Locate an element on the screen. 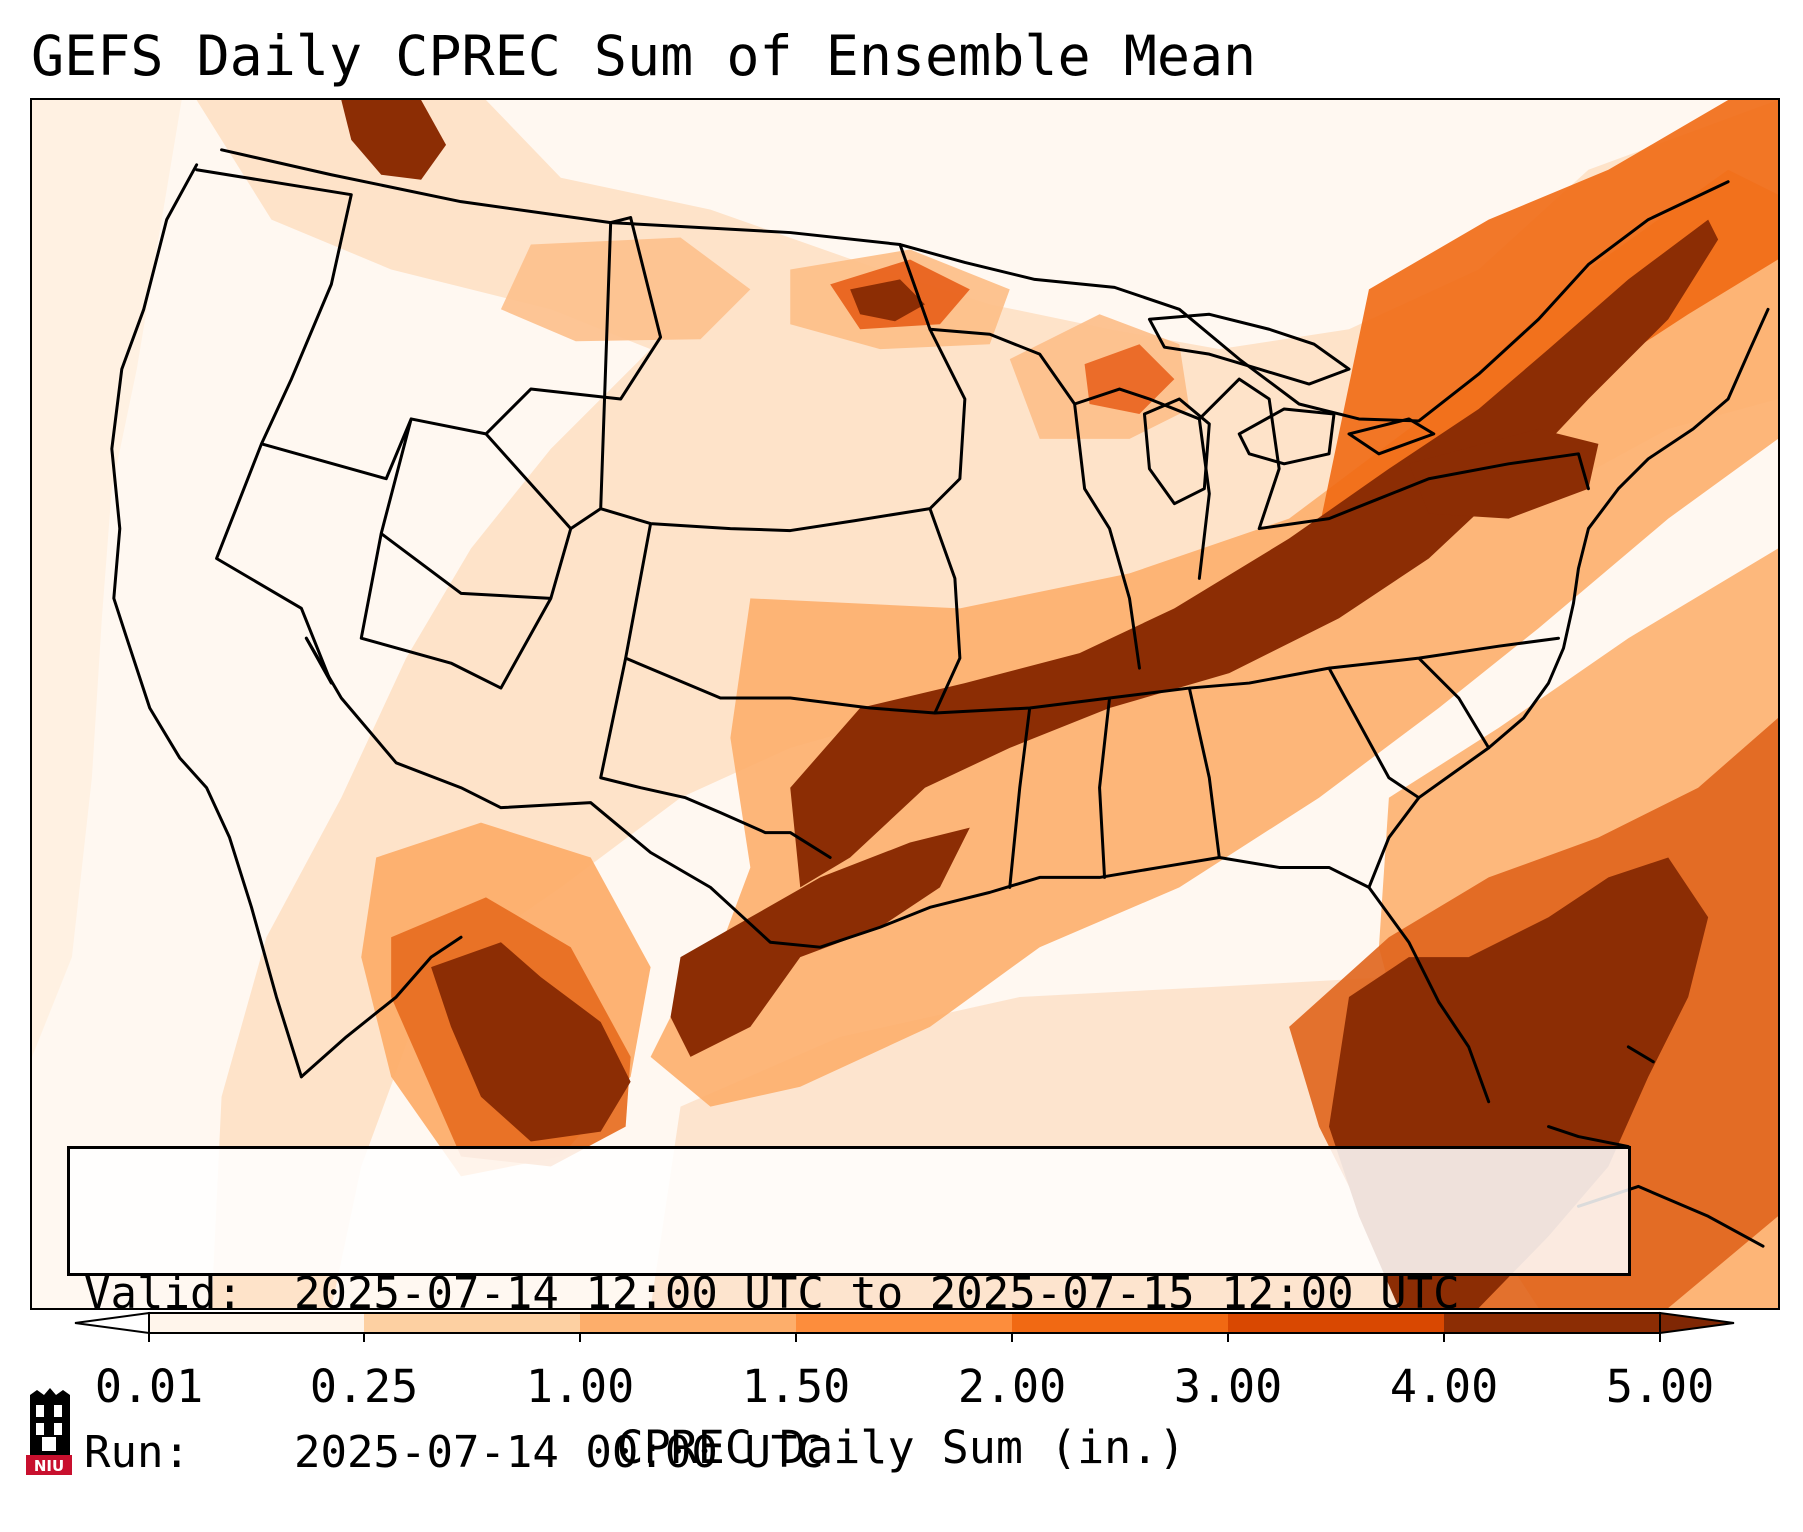 The image size is (1803, 1532). colorbar-tick-3.00: 3.00 is located at coordinates (1228, 1386).